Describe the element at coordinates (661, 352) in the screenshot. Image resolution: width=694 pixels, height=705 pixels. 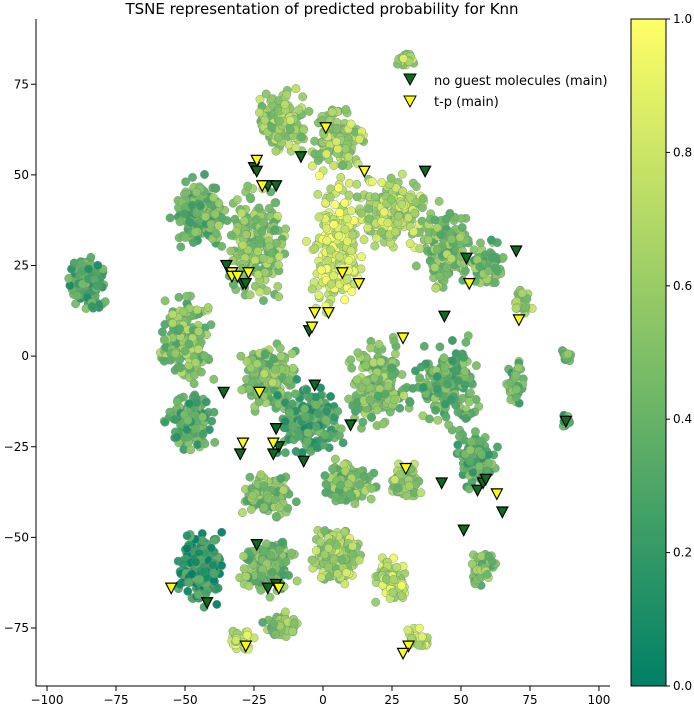
I see `colorbar: 0.0 0.2 0.4 0.6 0.8 1.0` at that location.